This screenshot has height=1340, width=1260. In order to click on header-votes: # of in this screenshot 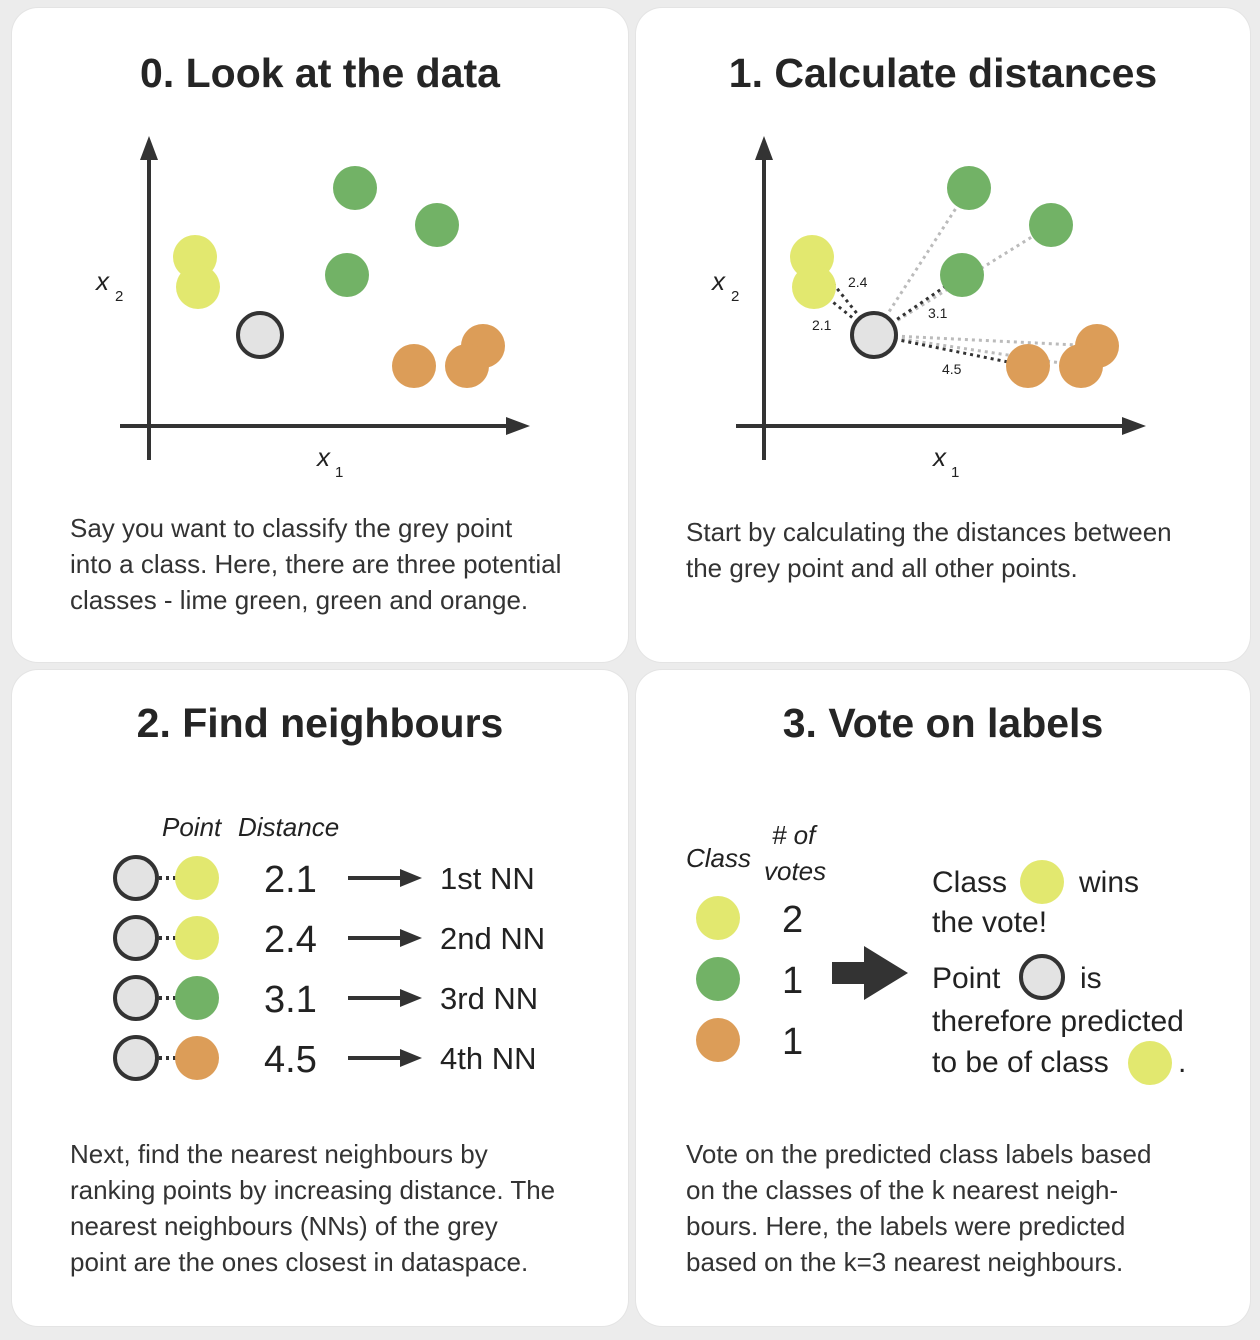, I will do `click(795, 835)`.